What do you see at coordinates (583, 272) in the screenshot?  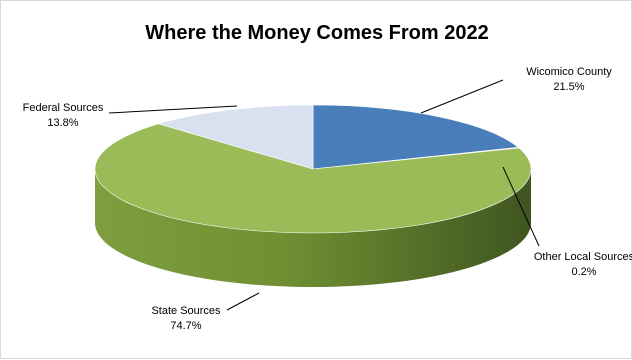 I see `slice-value-other-local-sources: 0.2%` at bounding box center [583, 272].